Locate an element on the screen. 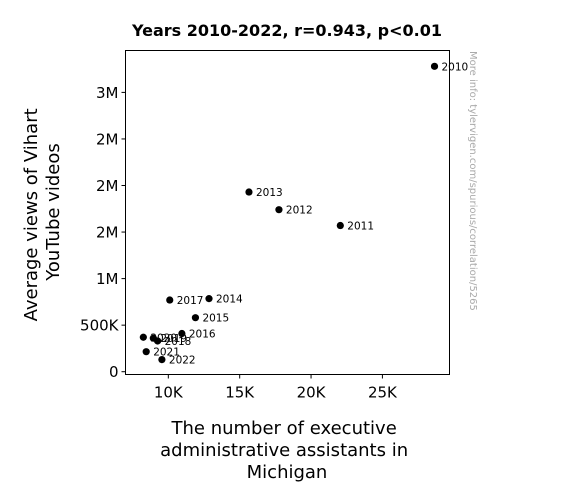 This screenshot has width=575, height=500. x-tick-label: 10K is located at coordinates (169, 393).